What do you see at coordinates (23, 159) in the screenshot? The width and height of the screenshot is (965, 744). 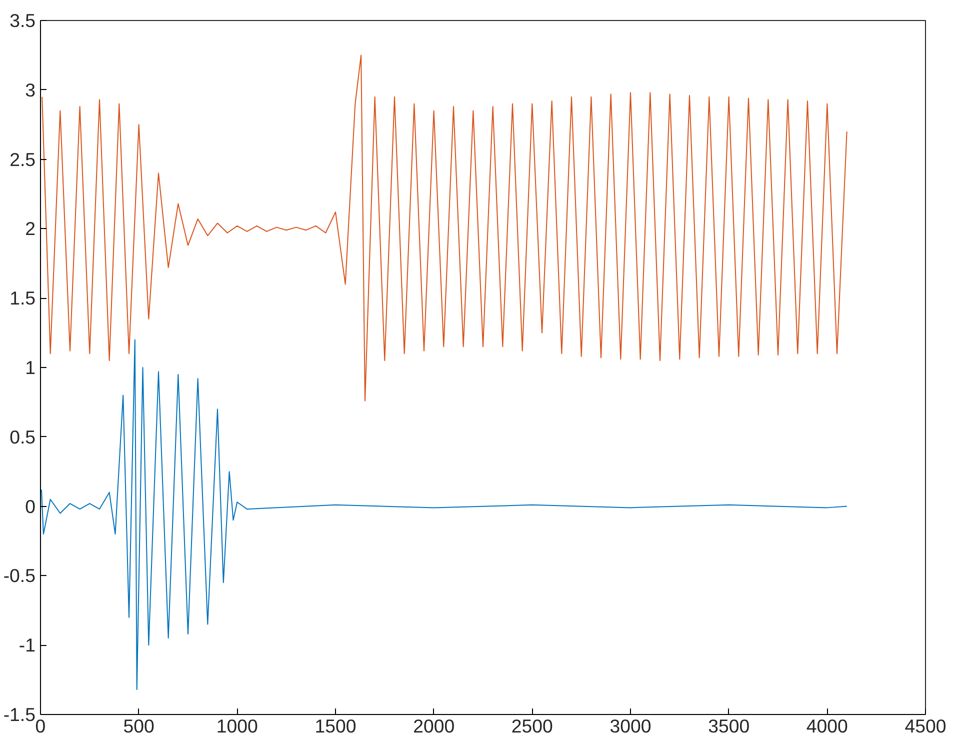 I see `y-tick-label: 2.5` at bounding box center [23, 159].